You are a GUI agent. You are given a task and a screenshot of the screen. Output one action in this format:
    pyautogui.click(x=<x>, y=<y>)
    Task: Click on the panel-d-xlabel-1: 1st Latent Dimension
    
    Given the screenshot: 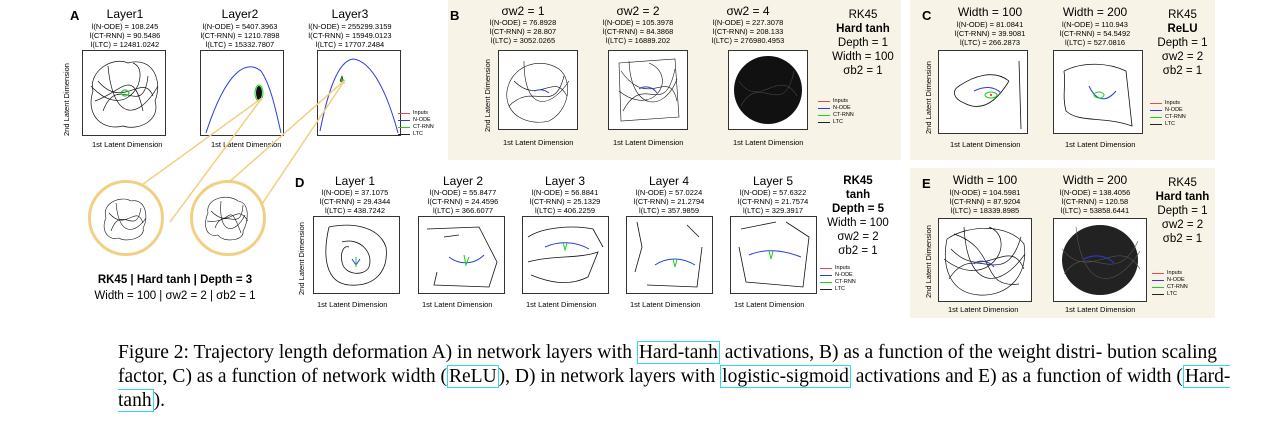 What is the action you would take?
    pyautogui.click(x=352, y=304)
    